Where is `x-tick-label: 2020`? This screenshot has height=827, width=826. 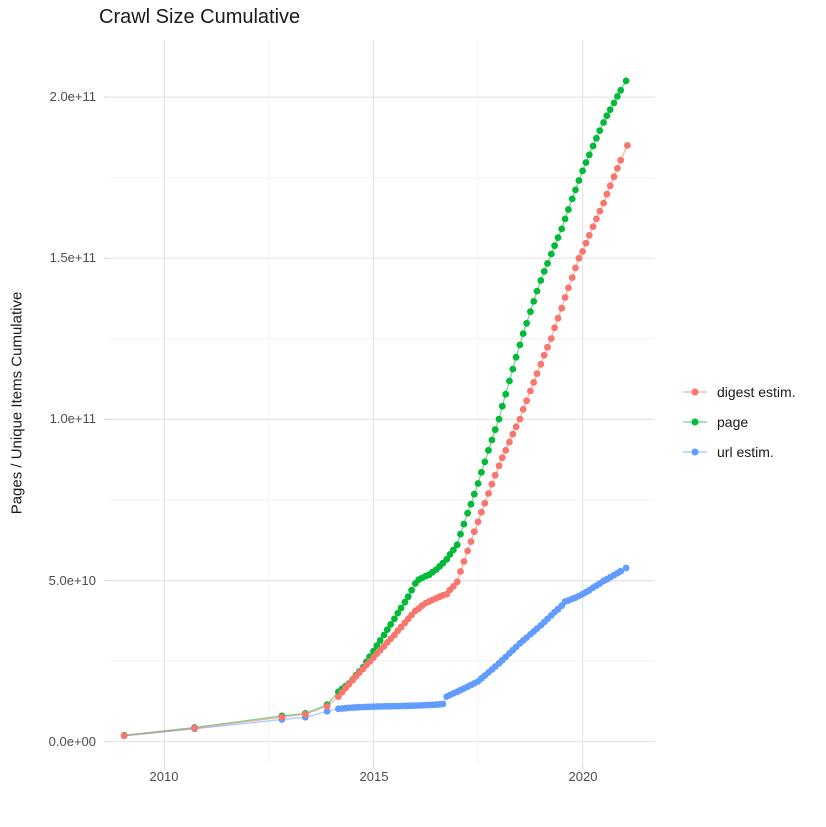
x-tick-label: 2020 is located at coordinates (583, 776).